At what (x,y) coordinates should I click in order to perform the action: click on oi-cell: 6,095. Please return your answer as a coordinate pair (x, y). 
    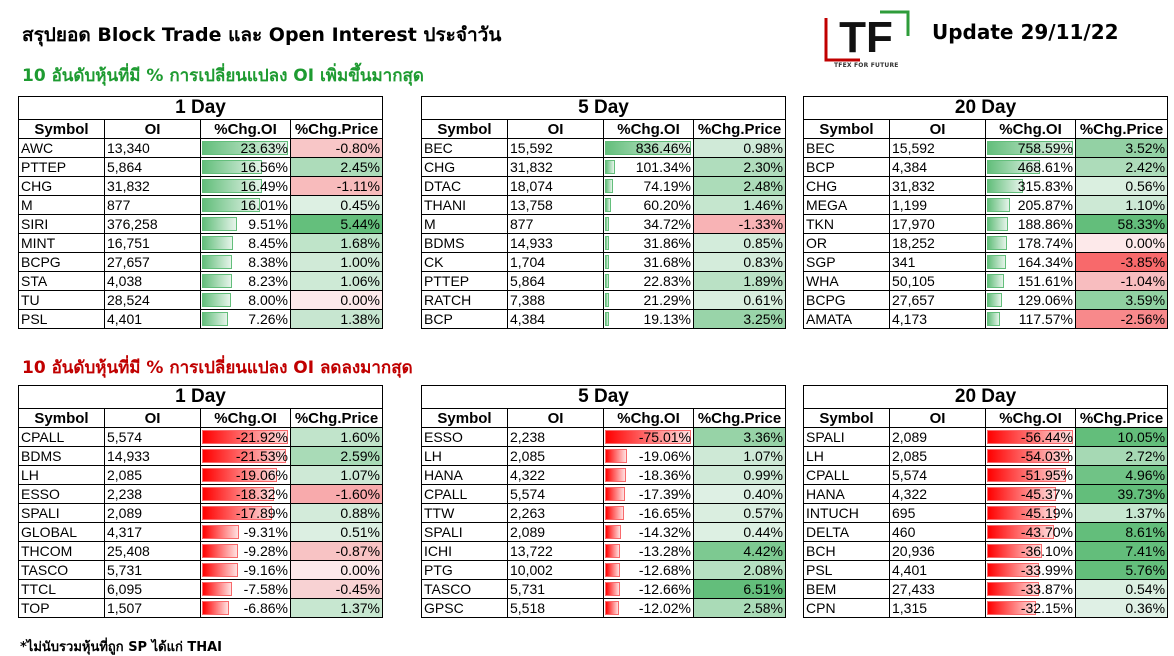
    Looking at the image, I should click on (152, 589).